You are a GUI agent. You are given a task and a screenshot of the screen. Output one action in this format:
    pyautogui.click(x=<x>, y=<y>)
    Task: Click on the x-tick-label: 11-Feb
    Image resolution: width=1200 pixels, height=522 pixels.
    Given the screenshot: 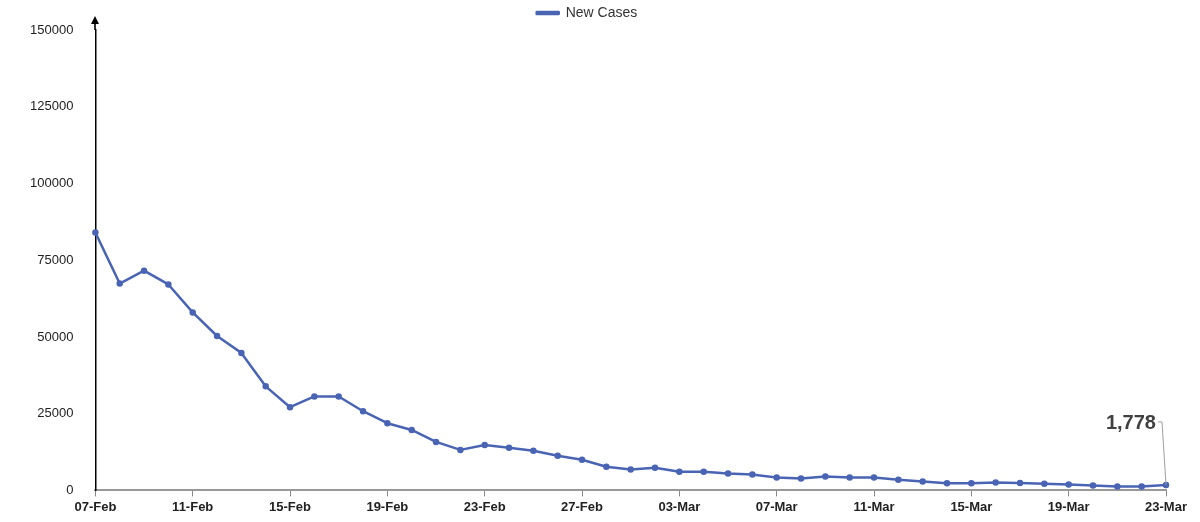 What is the action you would take?
    pyautogui.click(x=193, y=506)
    